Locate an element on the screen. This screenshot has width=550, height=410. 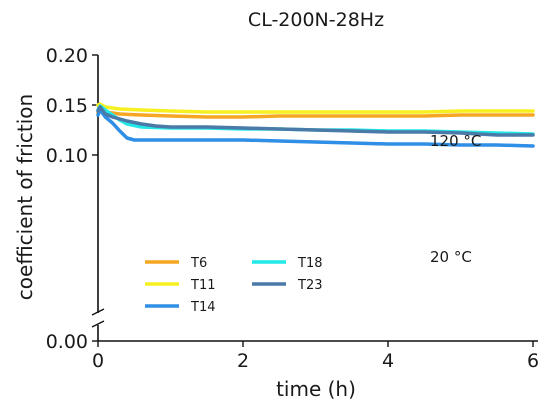
x-axis-label: time (h) is located at coordinates (316, 389).